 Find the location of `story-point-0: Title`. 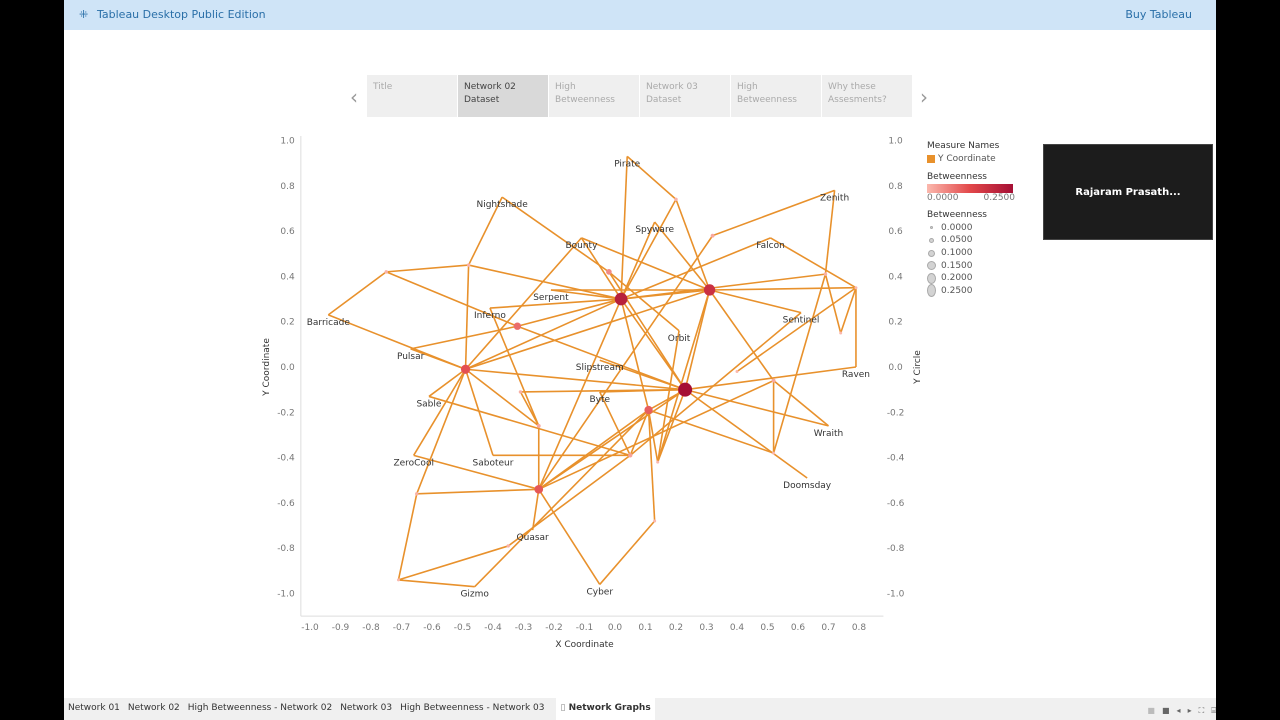

story-point-0: Title is located at coordinates (412, 96).